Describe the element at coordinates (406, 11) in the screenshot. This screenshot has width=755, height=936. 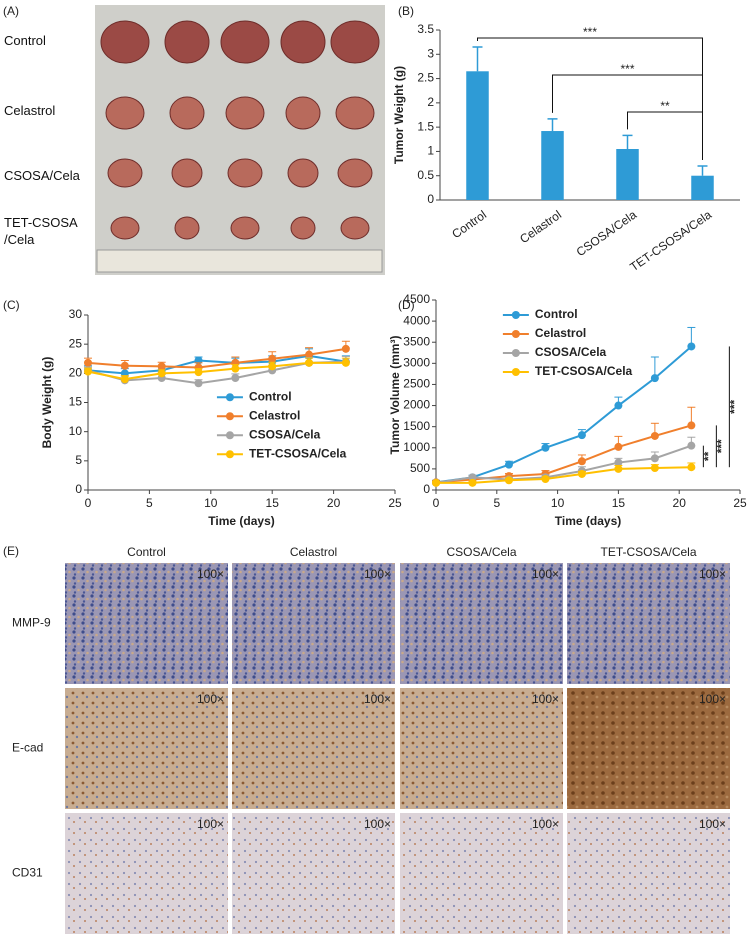
I see `panel-label: (B)` at that location.